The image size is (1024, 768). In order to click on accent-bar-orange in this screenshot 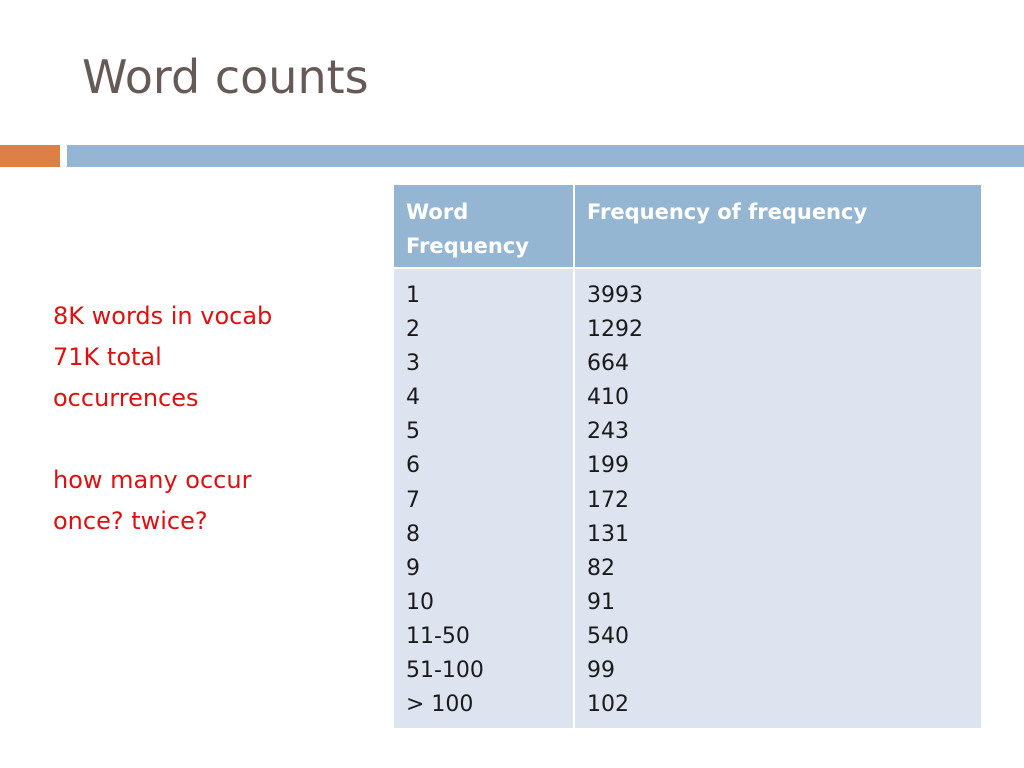, I will do `click(30, 156)`.